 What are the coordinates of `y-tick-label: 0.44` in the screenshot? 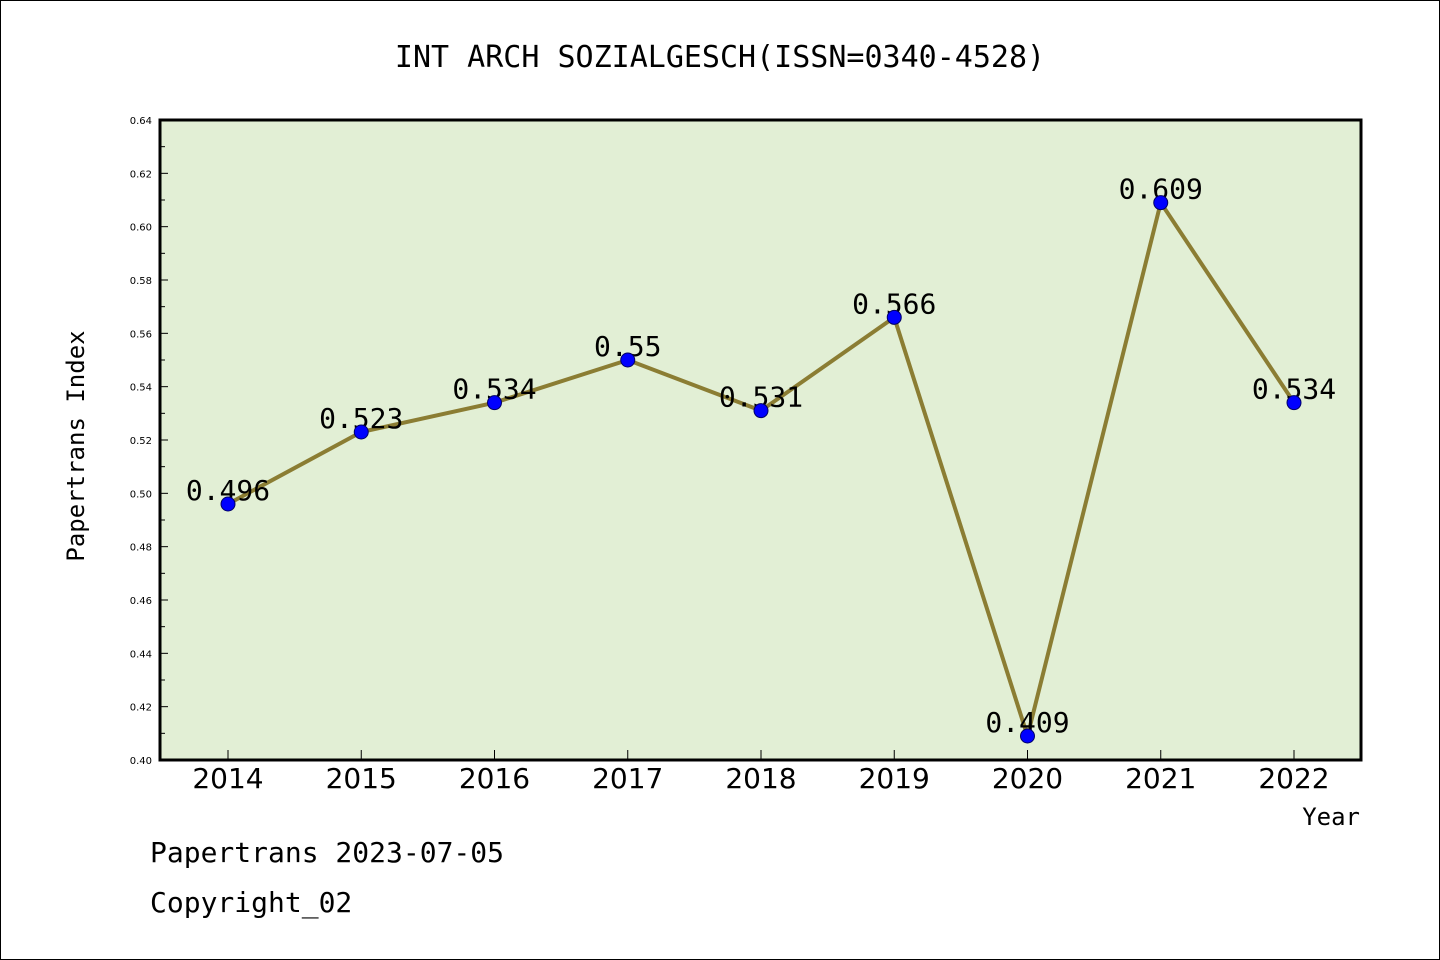 It's located at (141, 654).